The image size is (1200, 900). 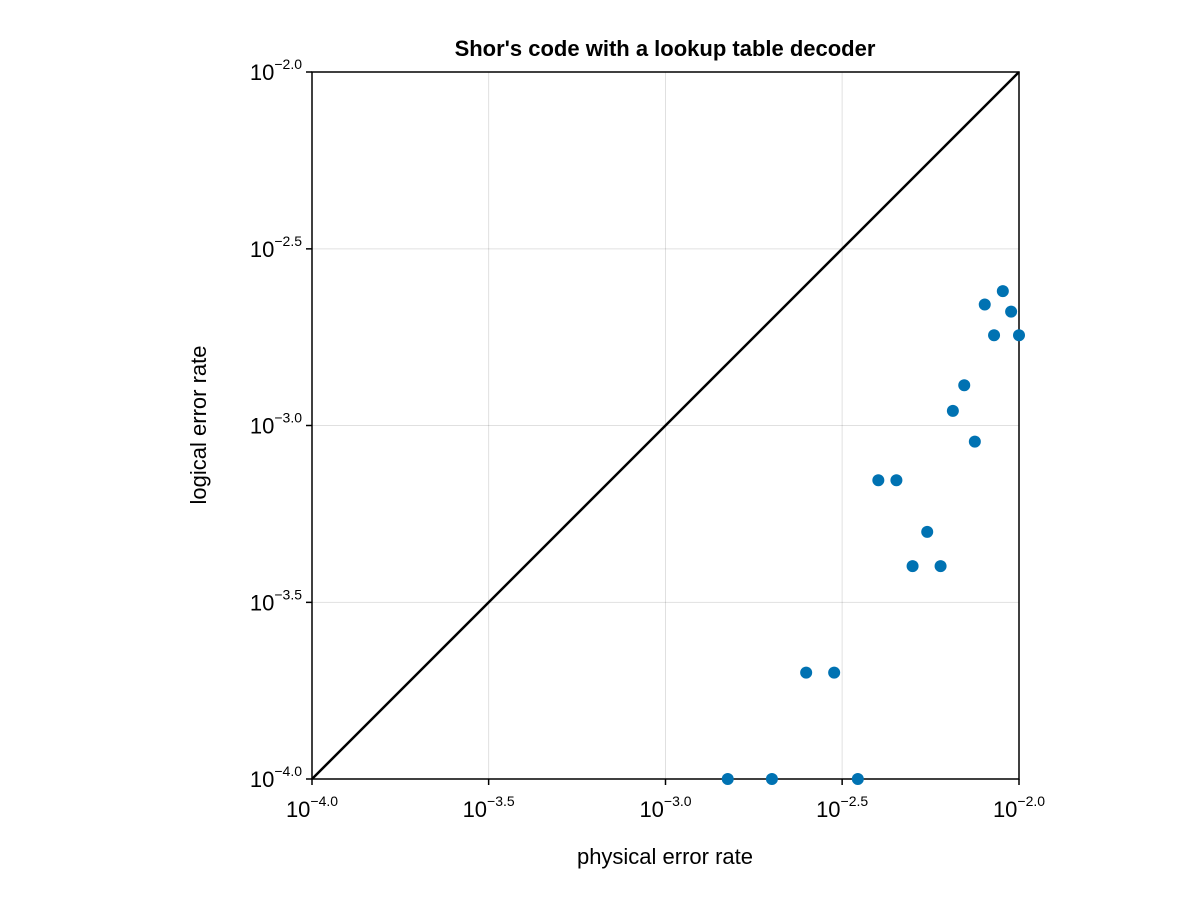 I want to click on chart-title: Shor's code with a lookup table decoder, so click(x=665, y=48).